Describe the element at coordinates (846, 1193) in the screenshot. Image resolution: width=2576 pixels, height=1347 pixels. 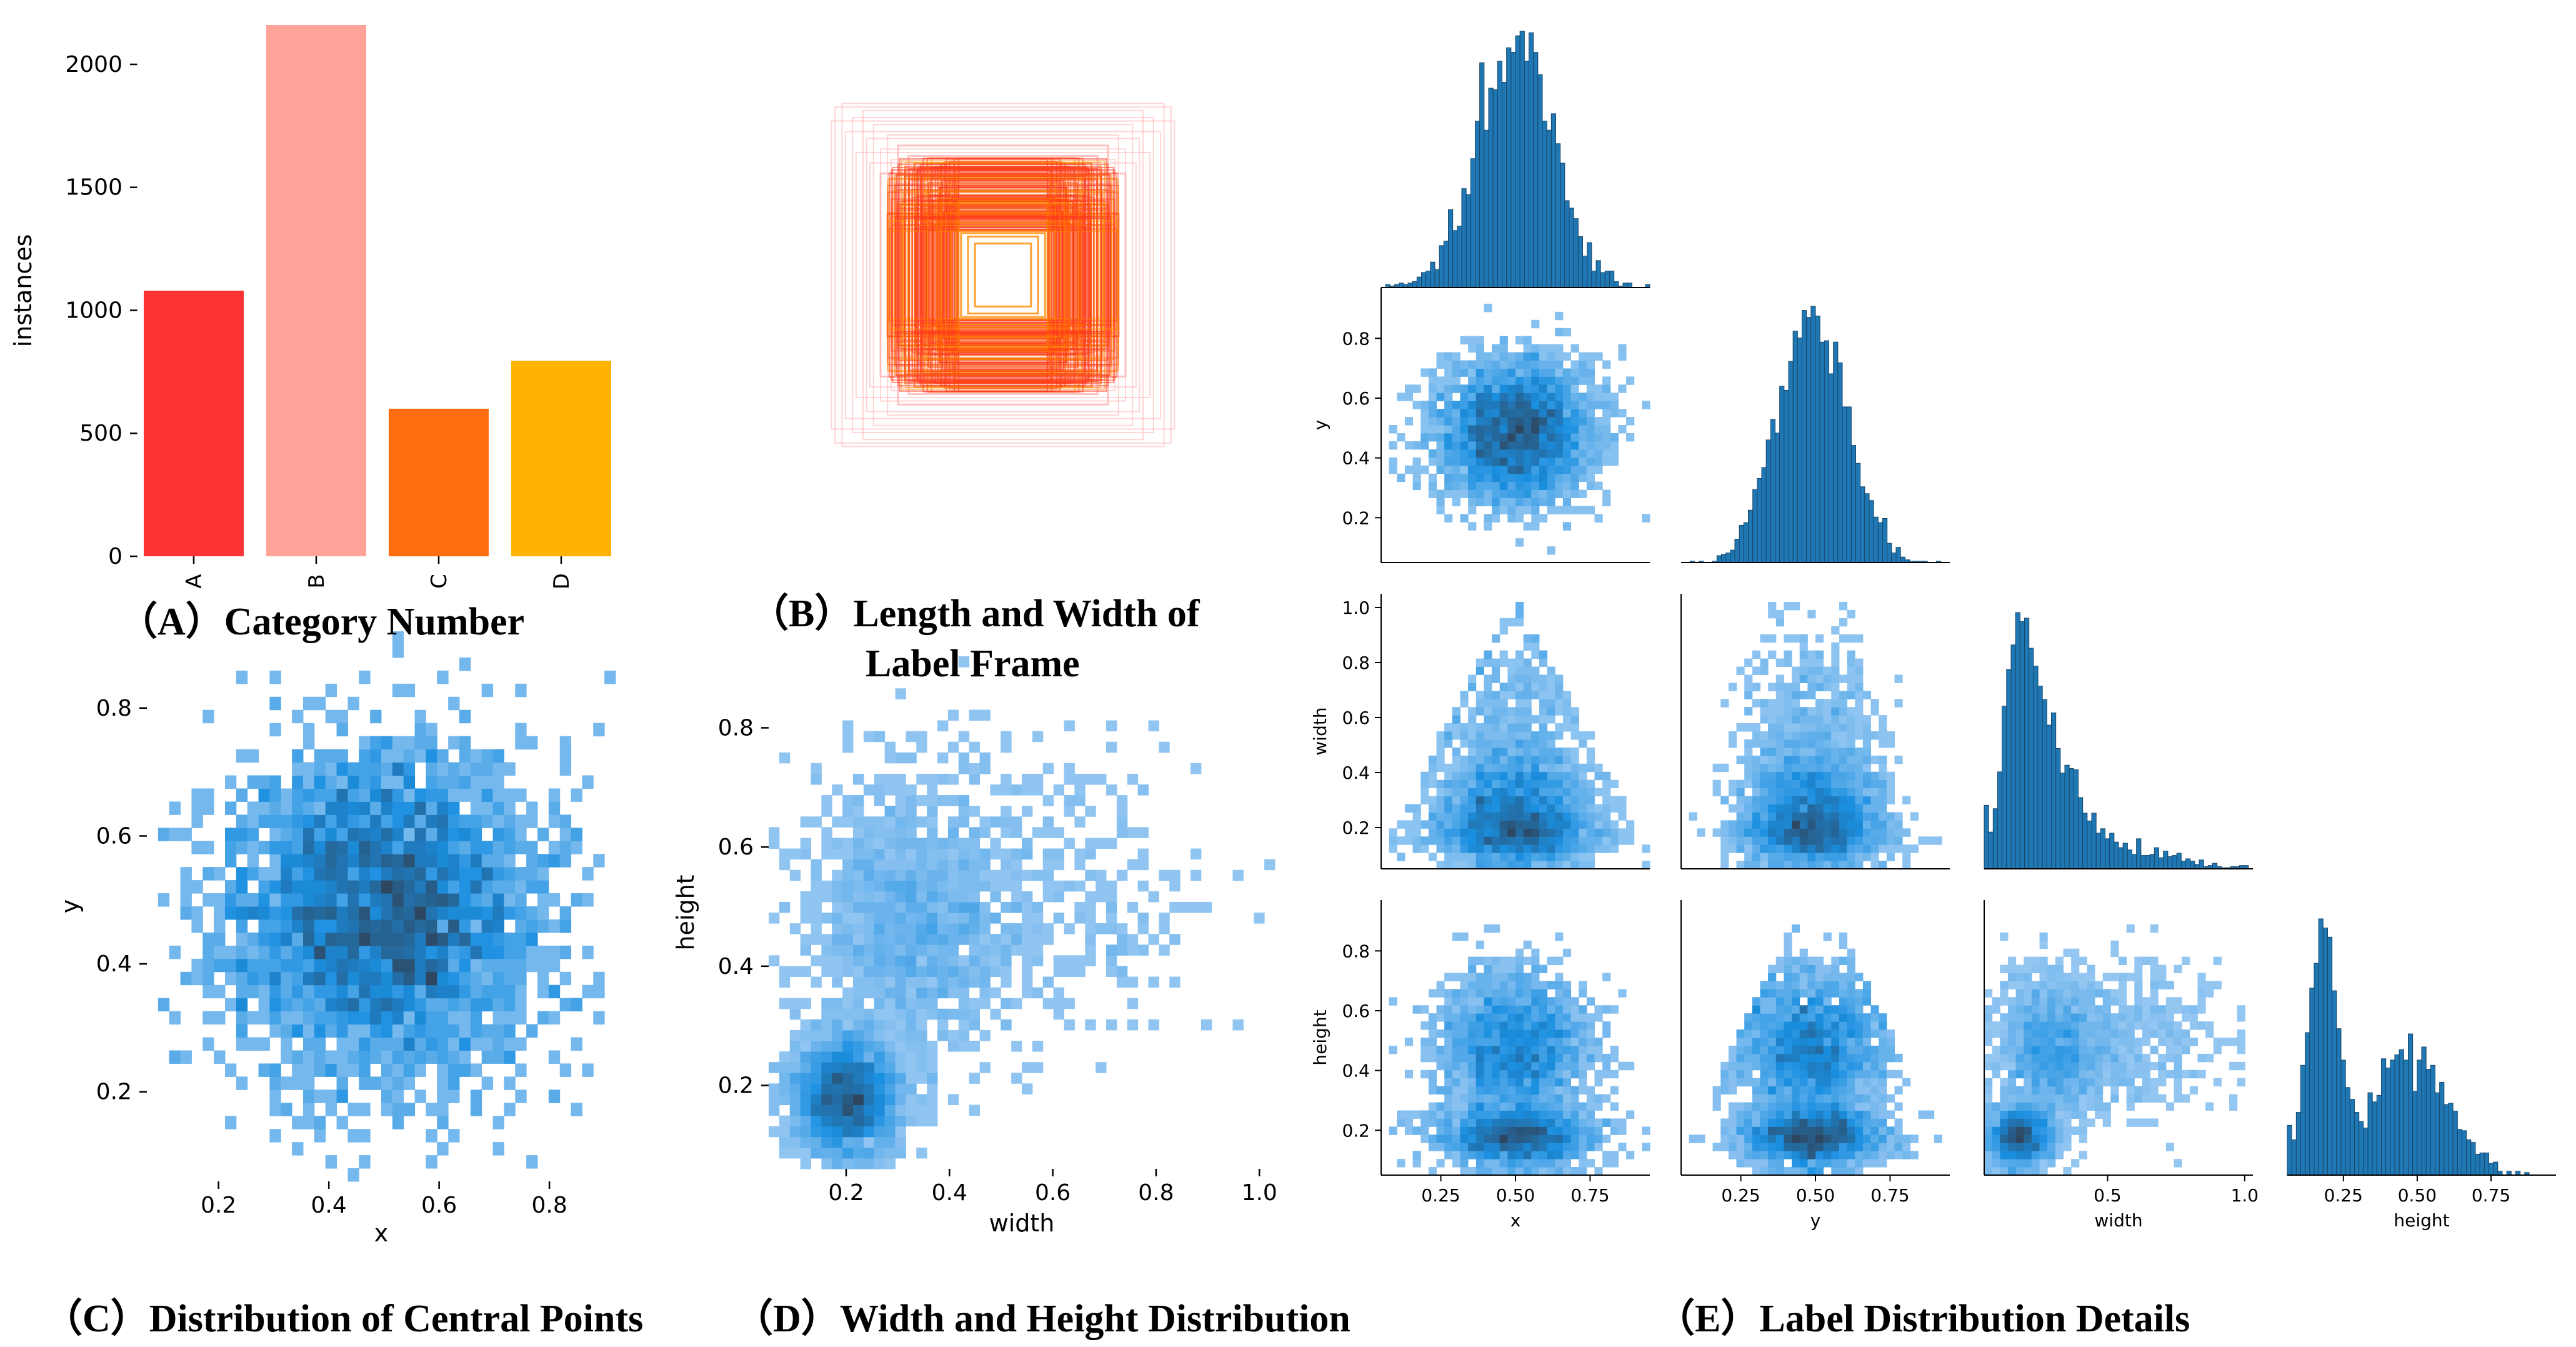
I see `x-tick-label: 0.2` at that location.